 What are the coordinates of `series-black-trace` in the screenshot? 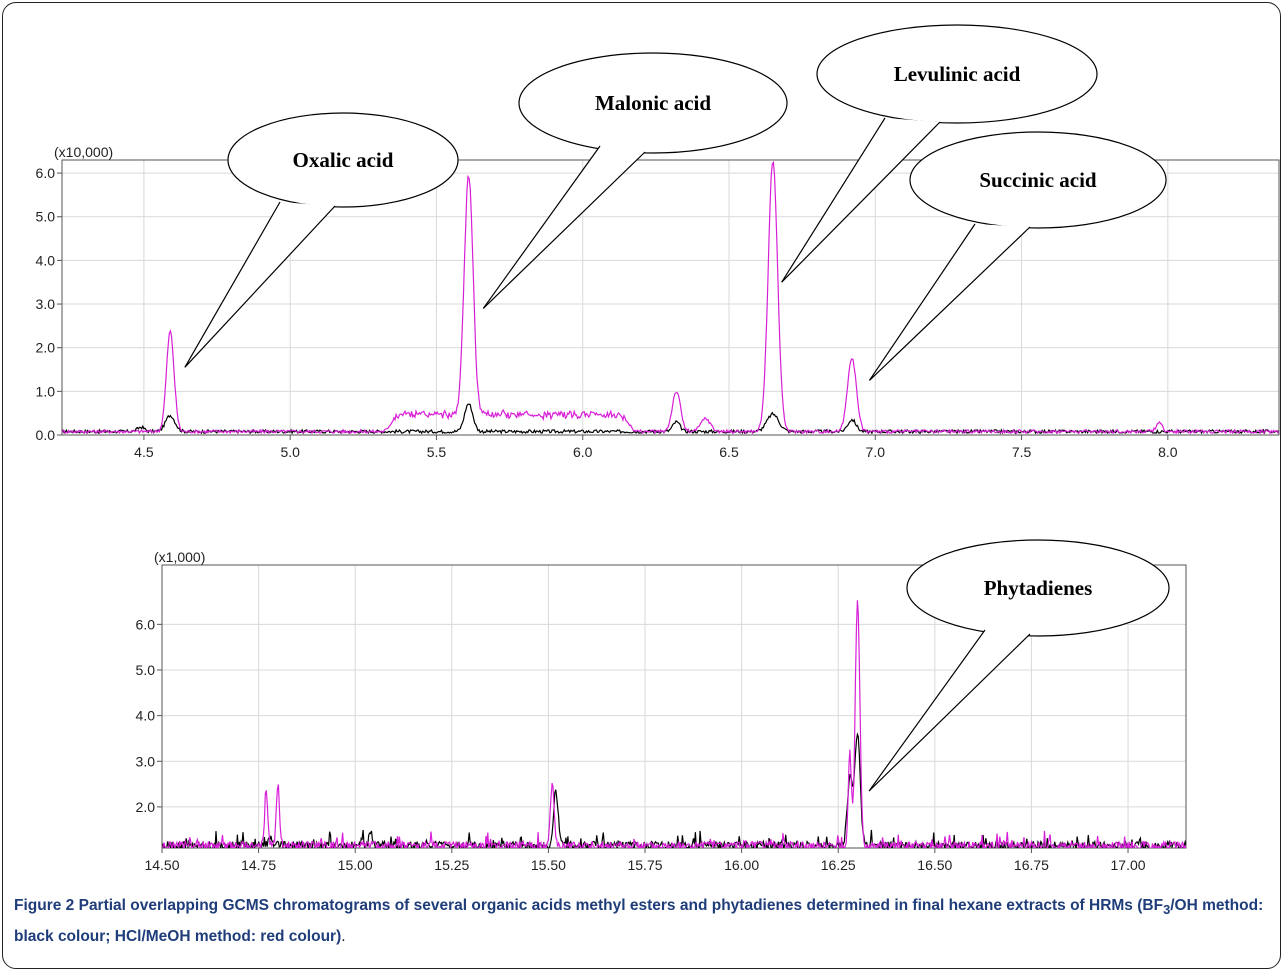 It's located at (674, 790).